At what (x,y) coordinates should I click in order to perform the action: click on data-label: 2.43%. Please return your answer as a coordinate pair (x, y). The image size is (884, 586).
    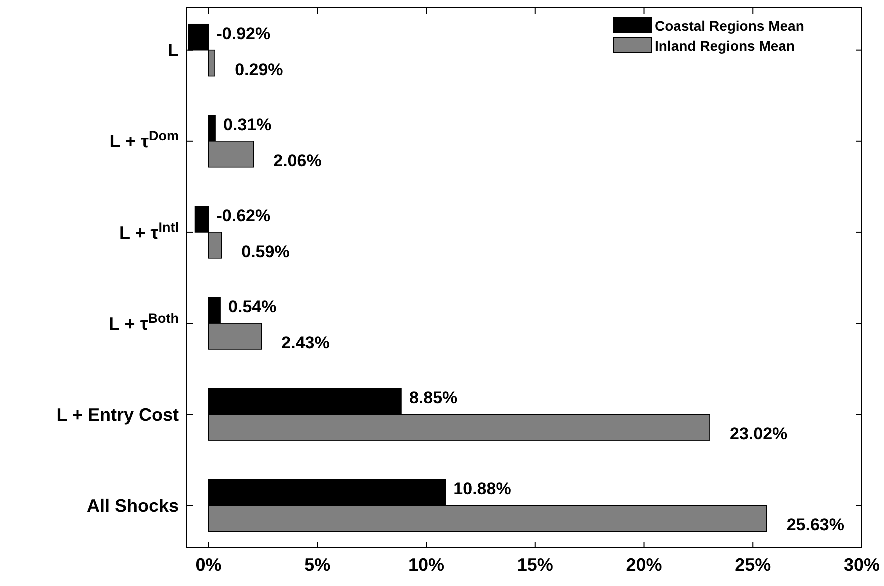
    Looking at the image, I should click on (306, 342).